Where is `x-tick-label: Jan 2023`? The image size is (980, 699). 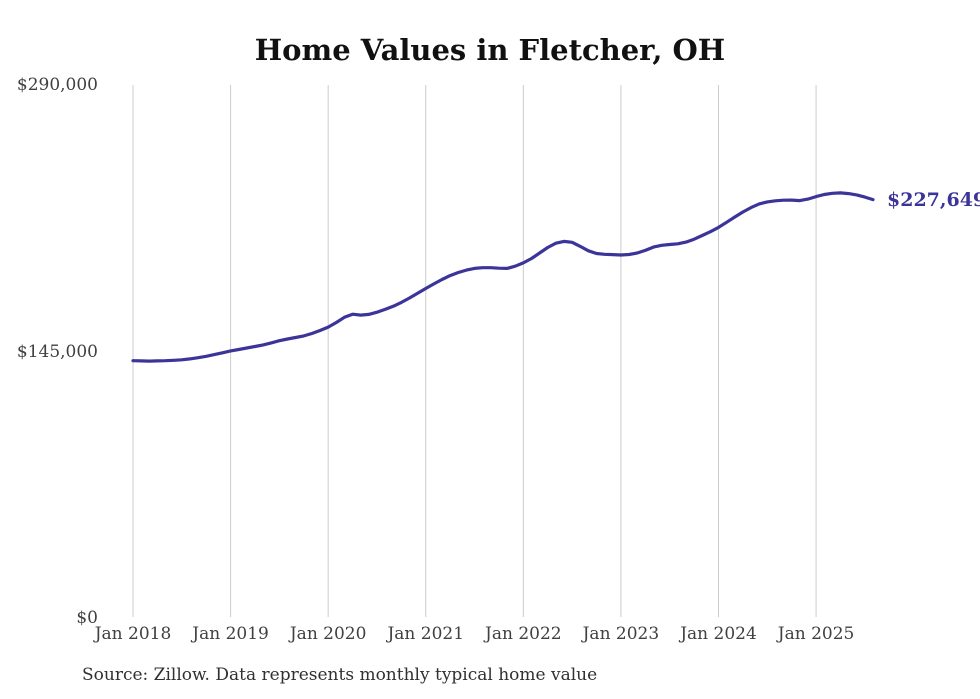 x-tick-label: Jan 2023 is located at coordinates (621, 634).